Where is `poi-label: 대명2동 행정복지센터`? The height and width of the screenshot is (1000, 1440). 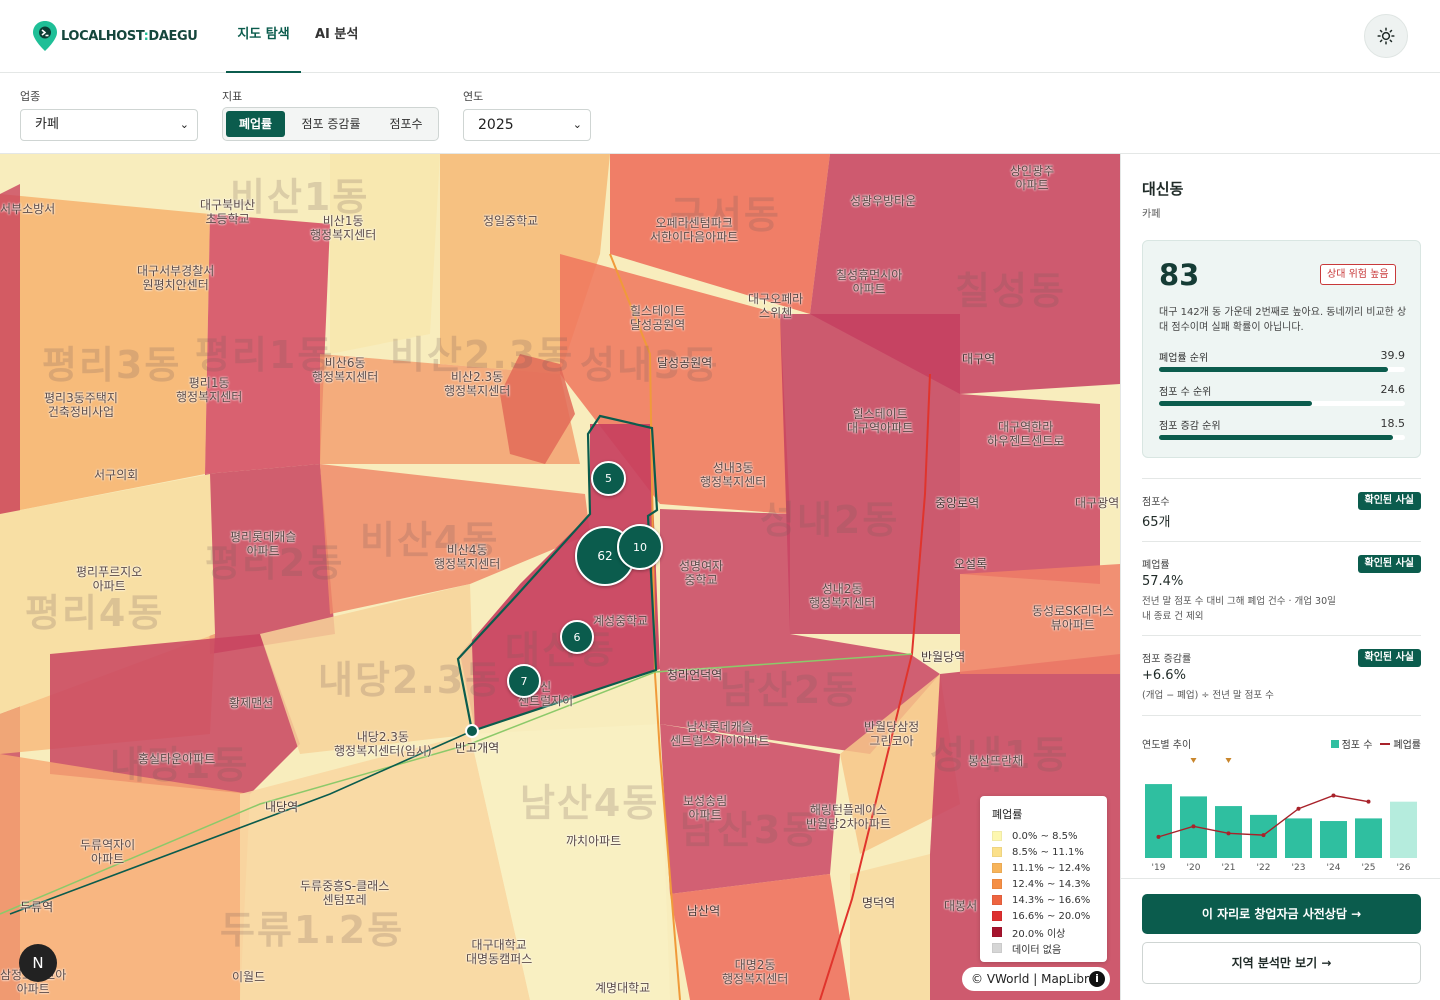 poi-label: 대명2동 행정복지센터 is located at coordinates (755, 972).